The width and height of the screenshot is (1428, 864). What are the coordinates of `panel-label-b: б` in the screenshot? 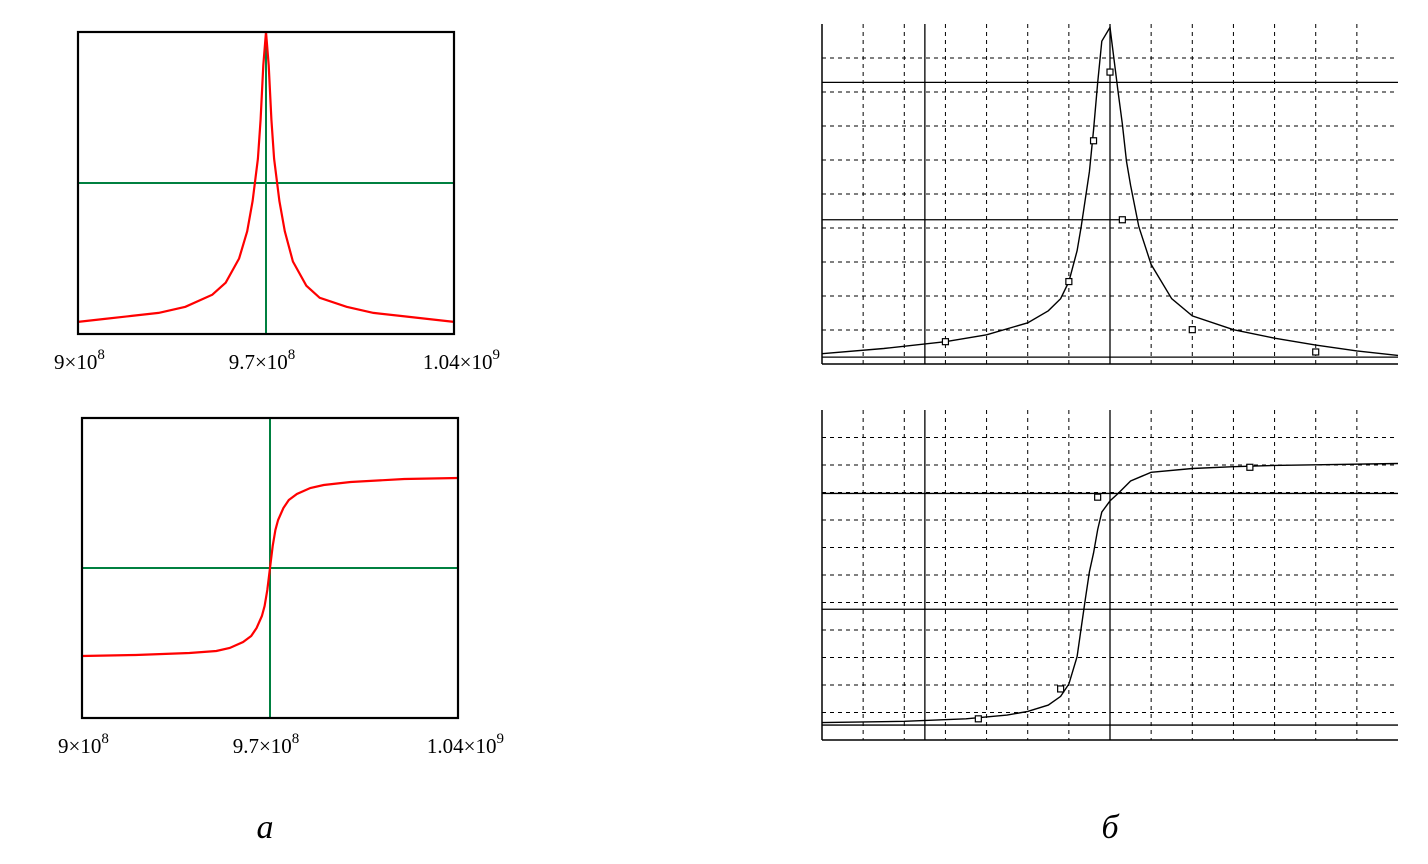 It's located at (1110, 827).